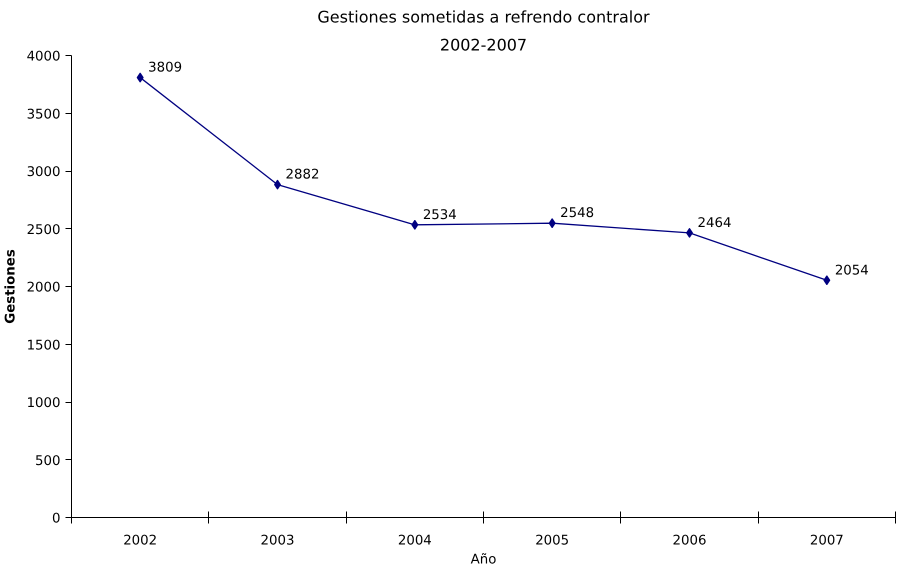  I want to click on y-axis-title: Gestiones, so click(11, 286).